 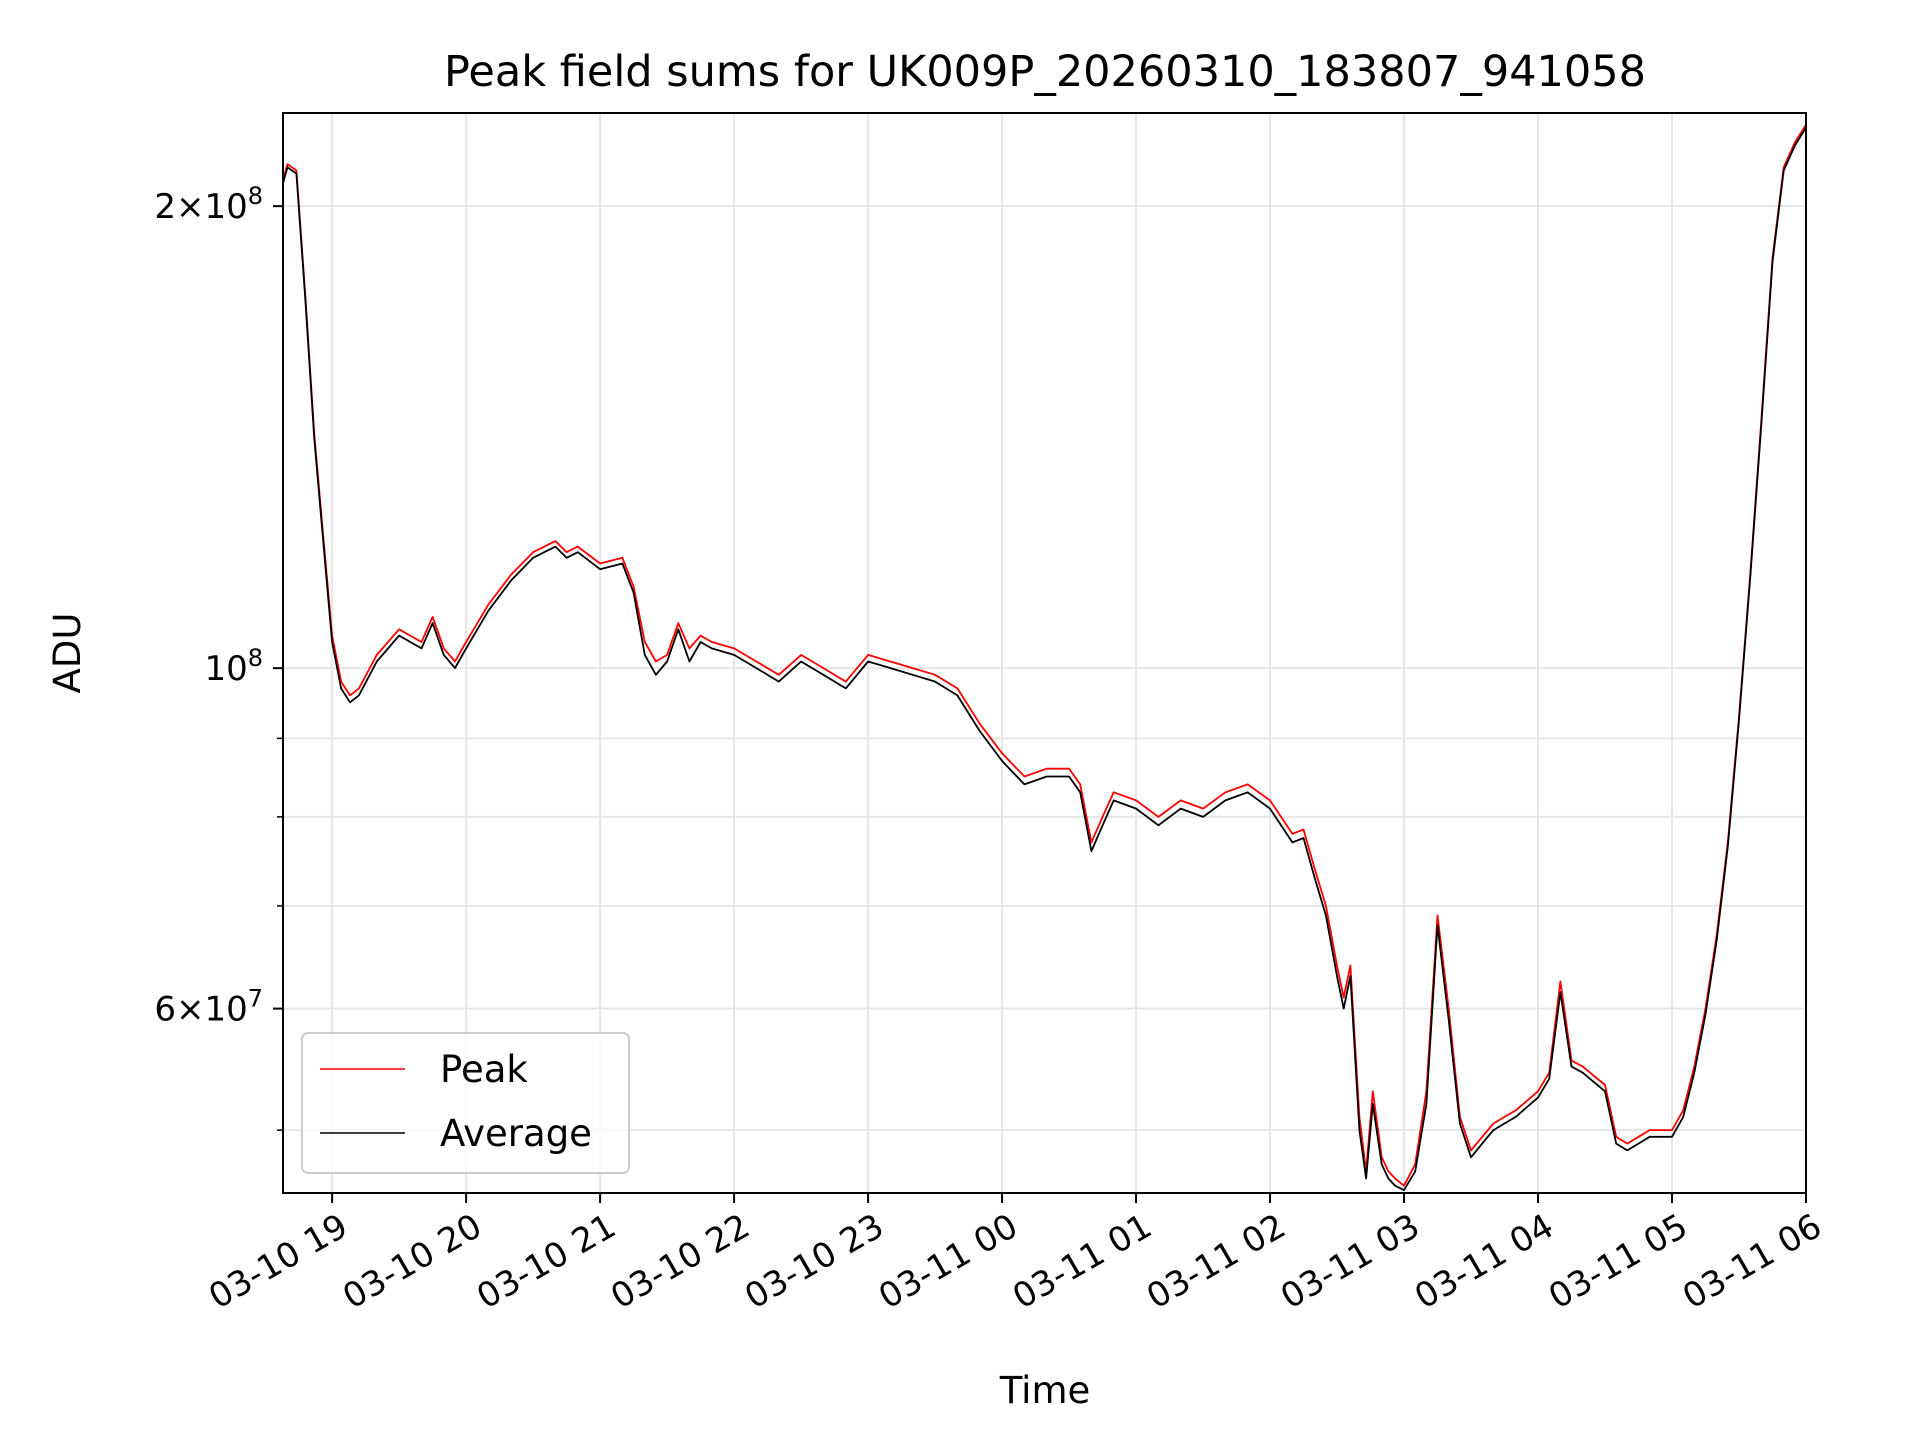 What do you see at coordinates (516, 1133) in the screenshot?
I see `legend-label-average: Average` at bounding box center [516, 1133].